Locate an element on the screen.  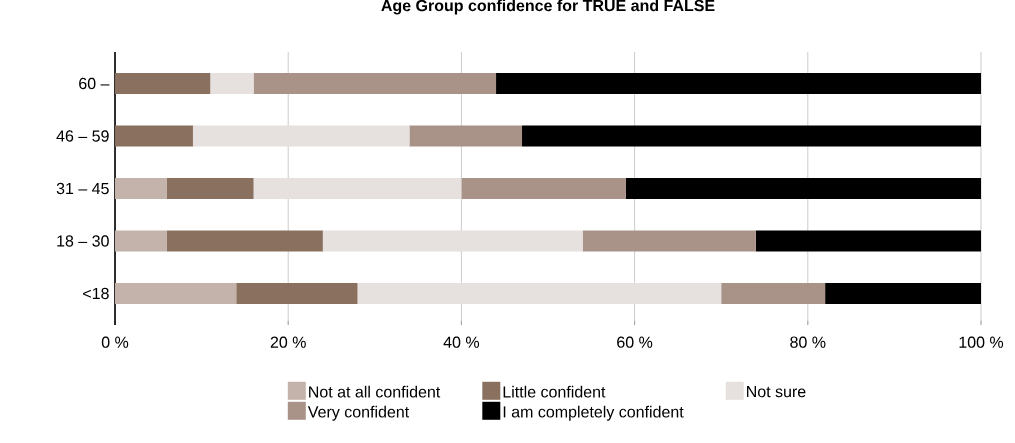
x-tick-label: 100 % is located at coordinates (981, 342).